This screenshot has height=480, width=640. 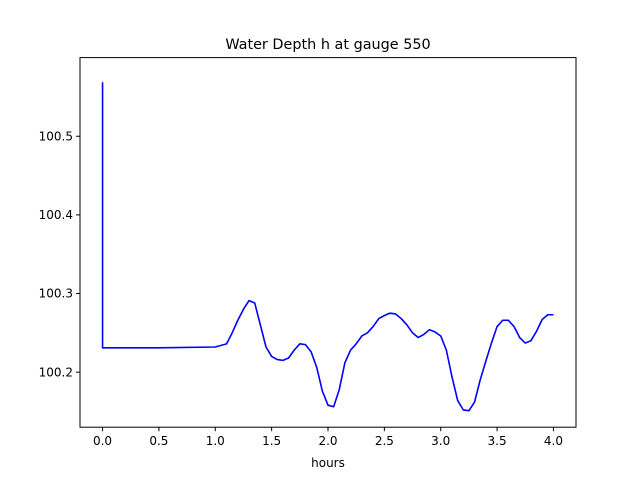 What do you see at coordinates (102, 441) in the screenshot?
I see `x-tick-label: 0.0` at bounding box center [102, 441].